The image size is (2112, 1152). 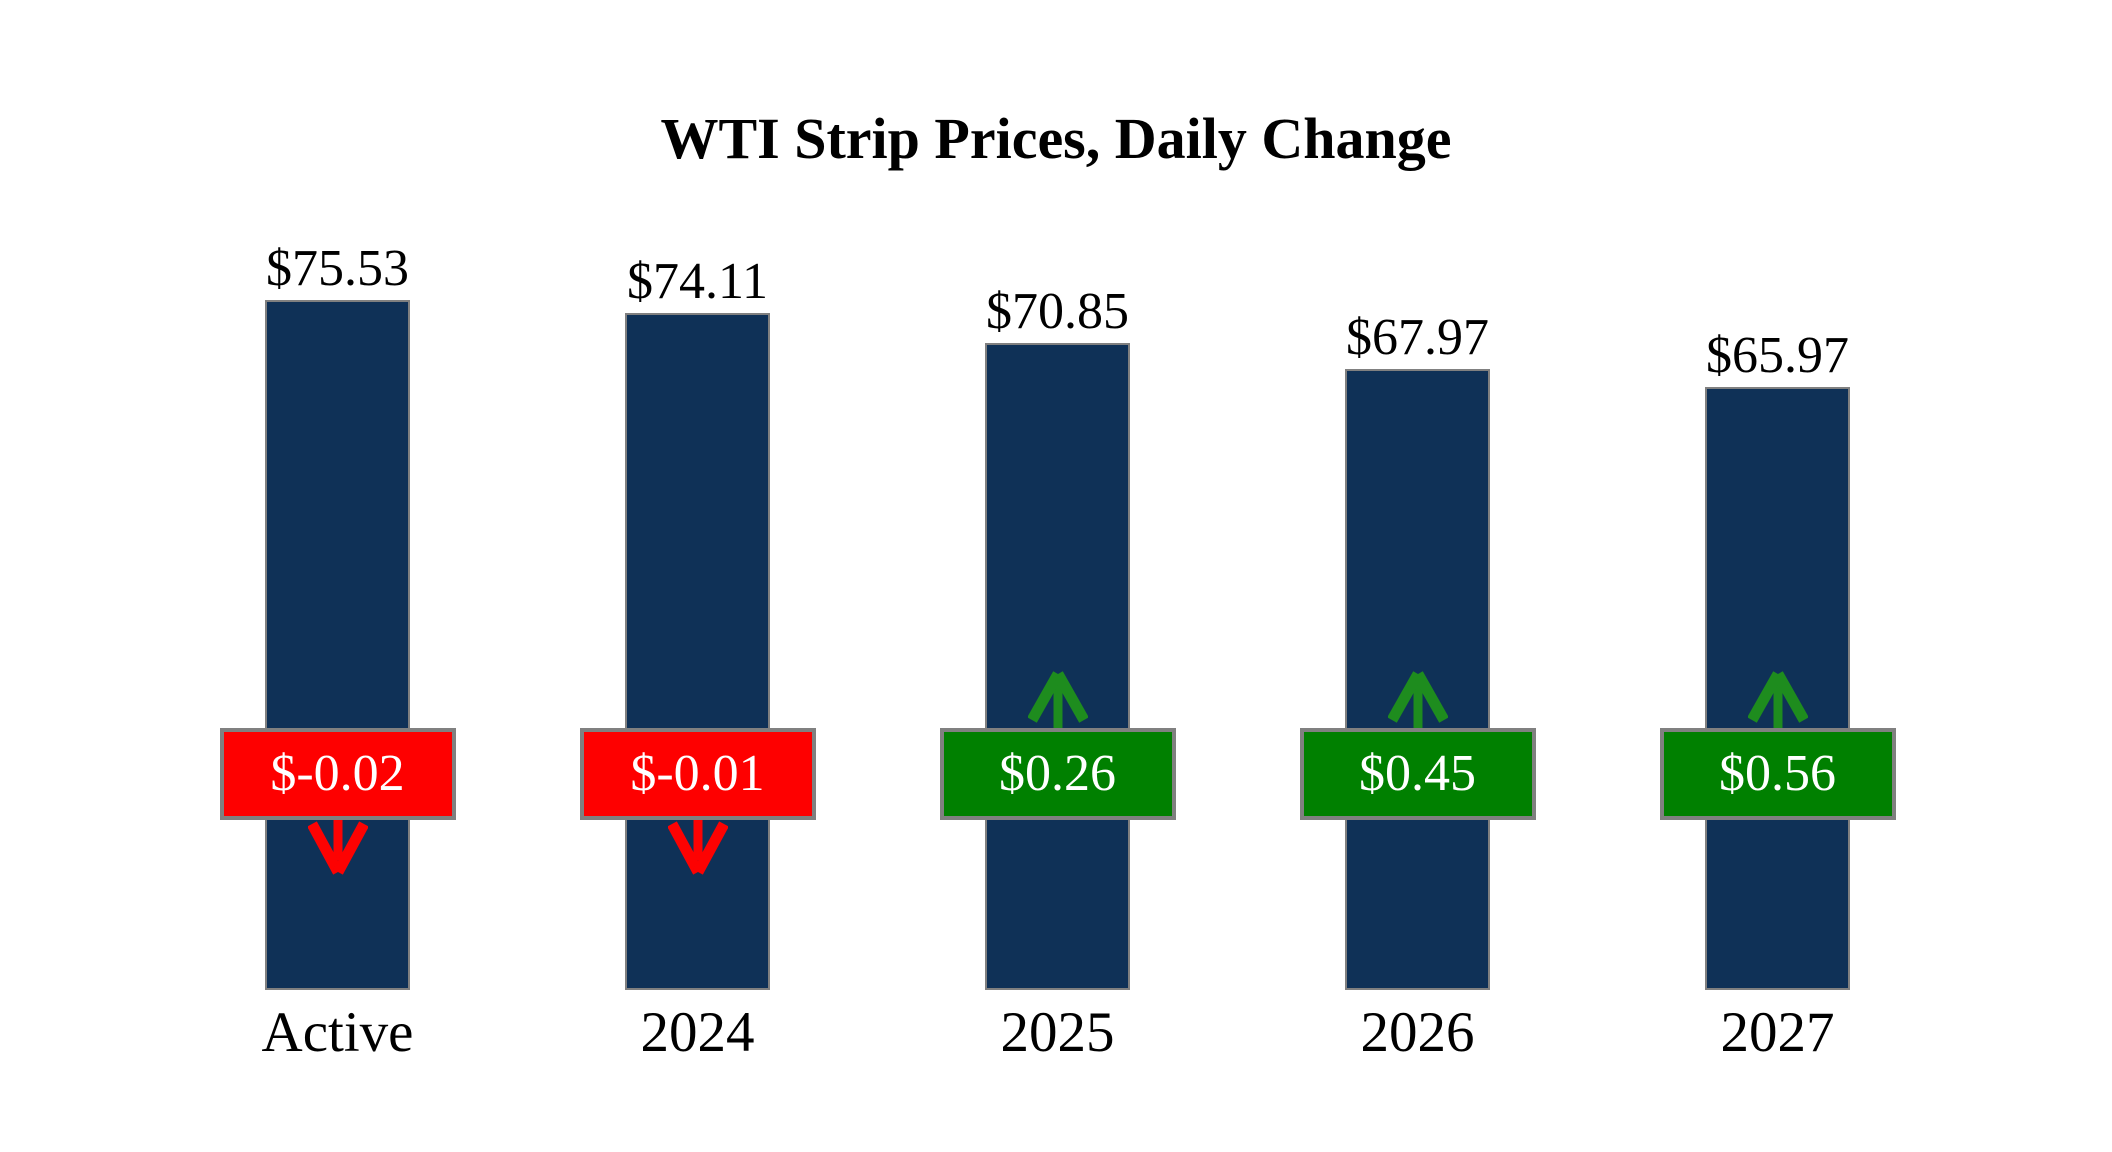 I want to click on category-label: 2027, so click(x=1777, y=1032).